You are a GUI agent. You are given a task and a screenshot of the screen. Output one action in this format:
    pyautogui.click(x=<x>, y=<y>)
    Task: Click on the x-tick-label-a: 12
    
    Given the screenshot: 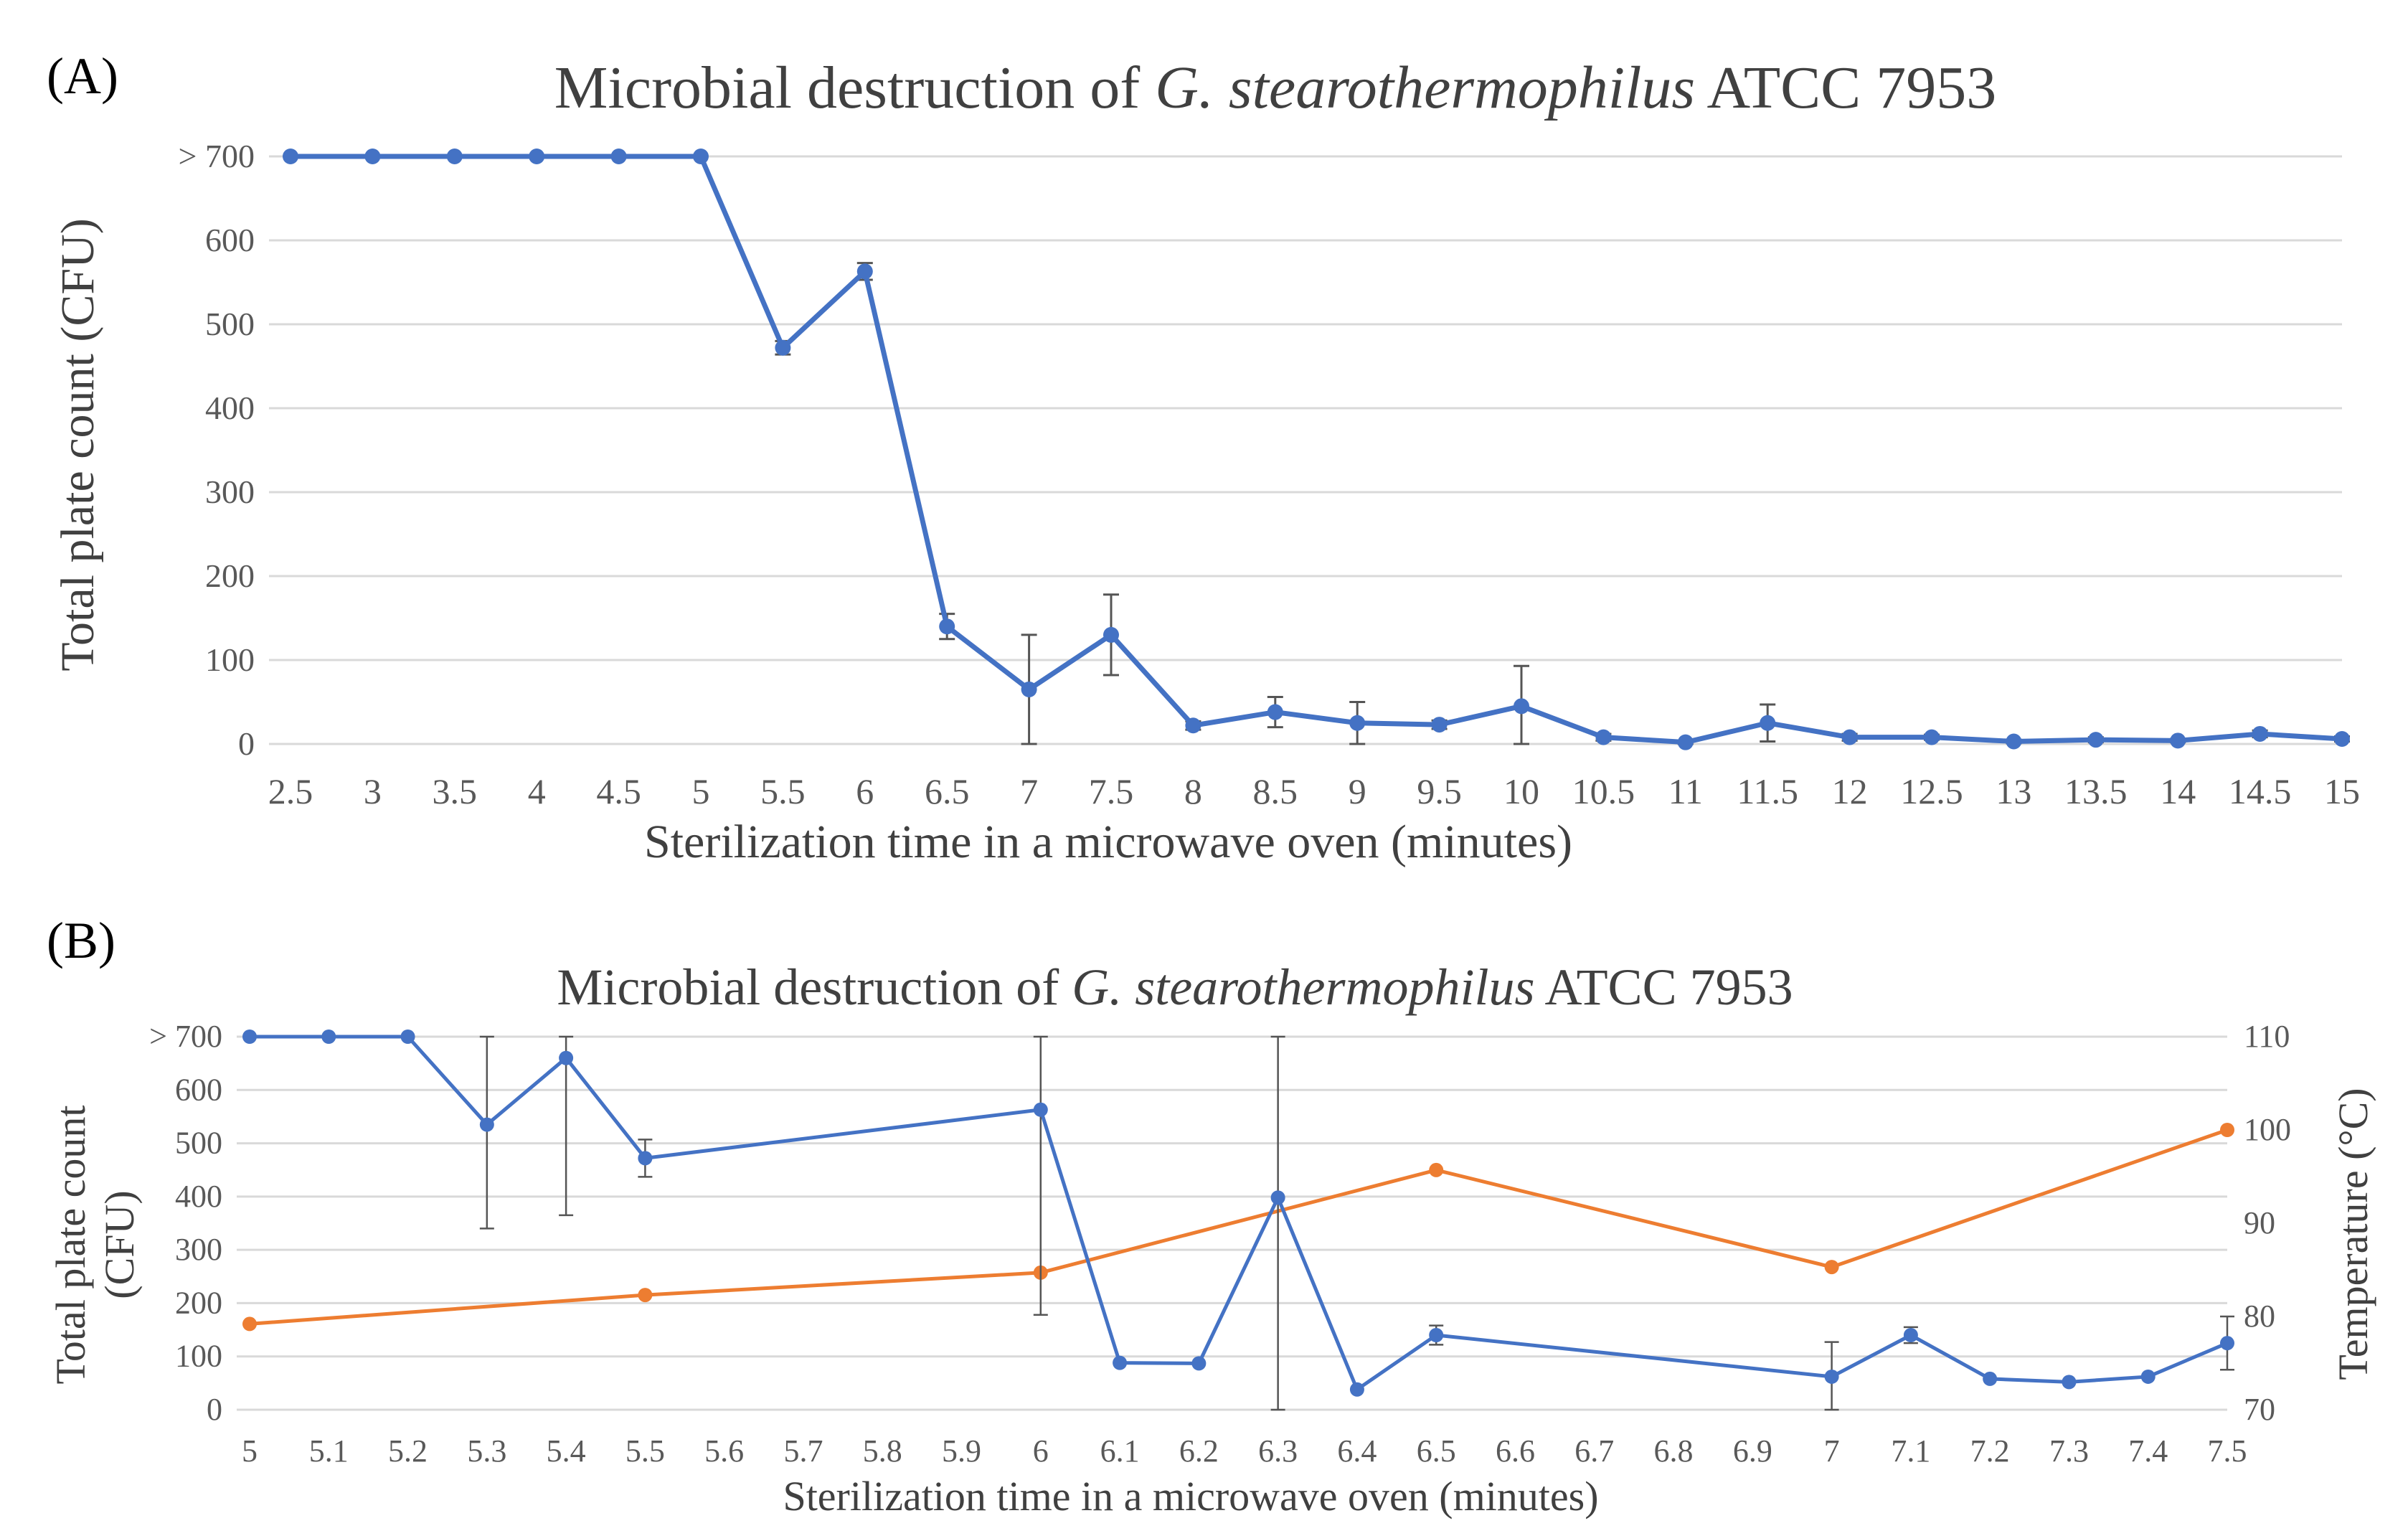 What is the action you would take?
    pyautogui.click(x=1850, y=791)
    